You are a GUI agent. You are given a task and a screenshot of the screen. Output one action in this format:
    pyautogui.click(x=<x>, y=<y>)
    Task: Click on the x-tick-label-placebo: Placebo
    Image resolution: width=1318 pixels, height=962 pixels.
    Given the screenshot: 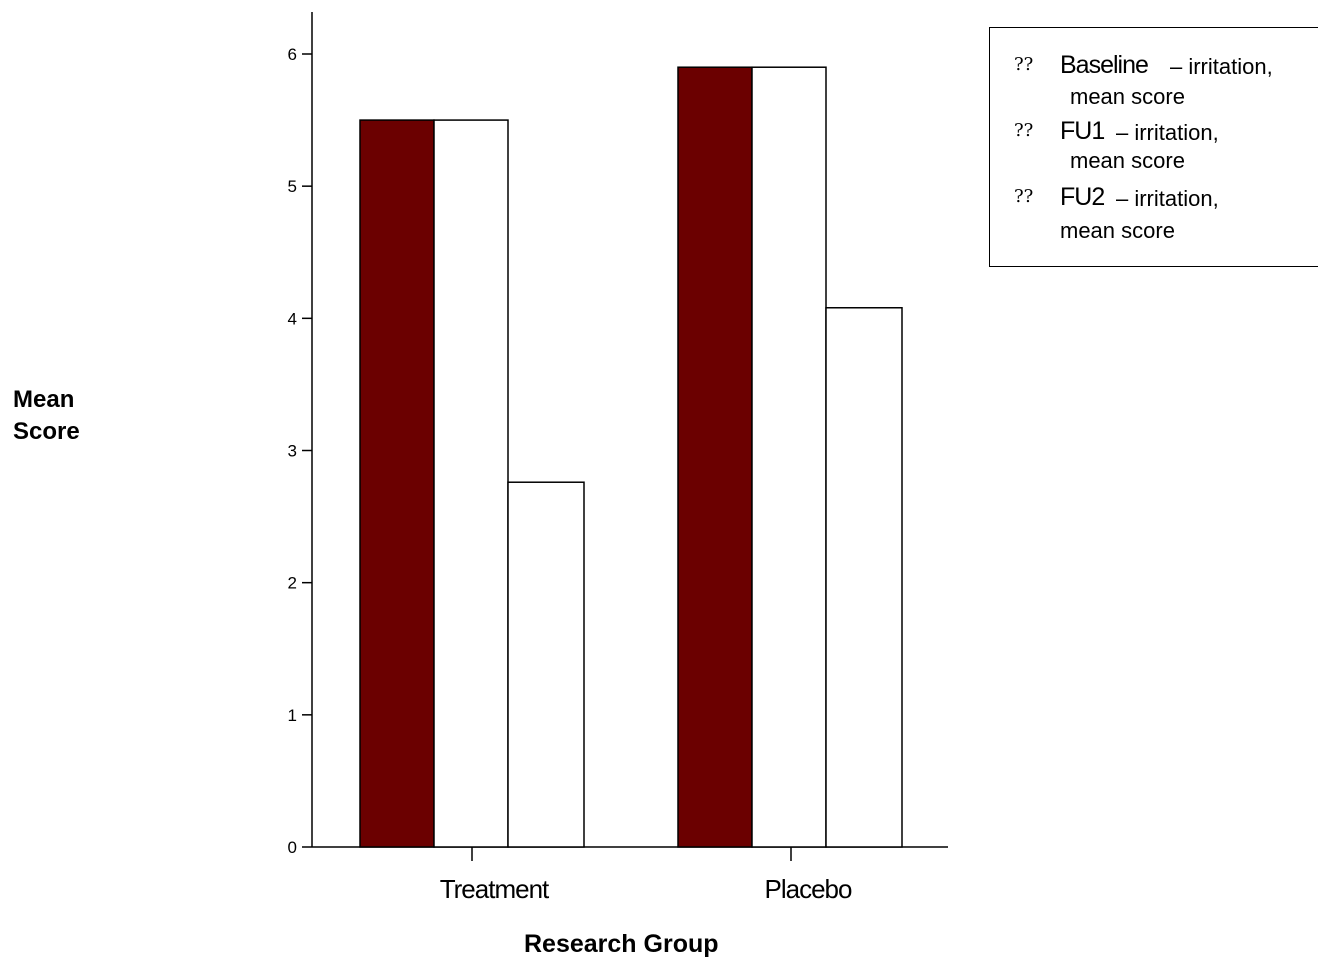 What is the action you would take?
    pyautogui.click(x=808, y=889)
    